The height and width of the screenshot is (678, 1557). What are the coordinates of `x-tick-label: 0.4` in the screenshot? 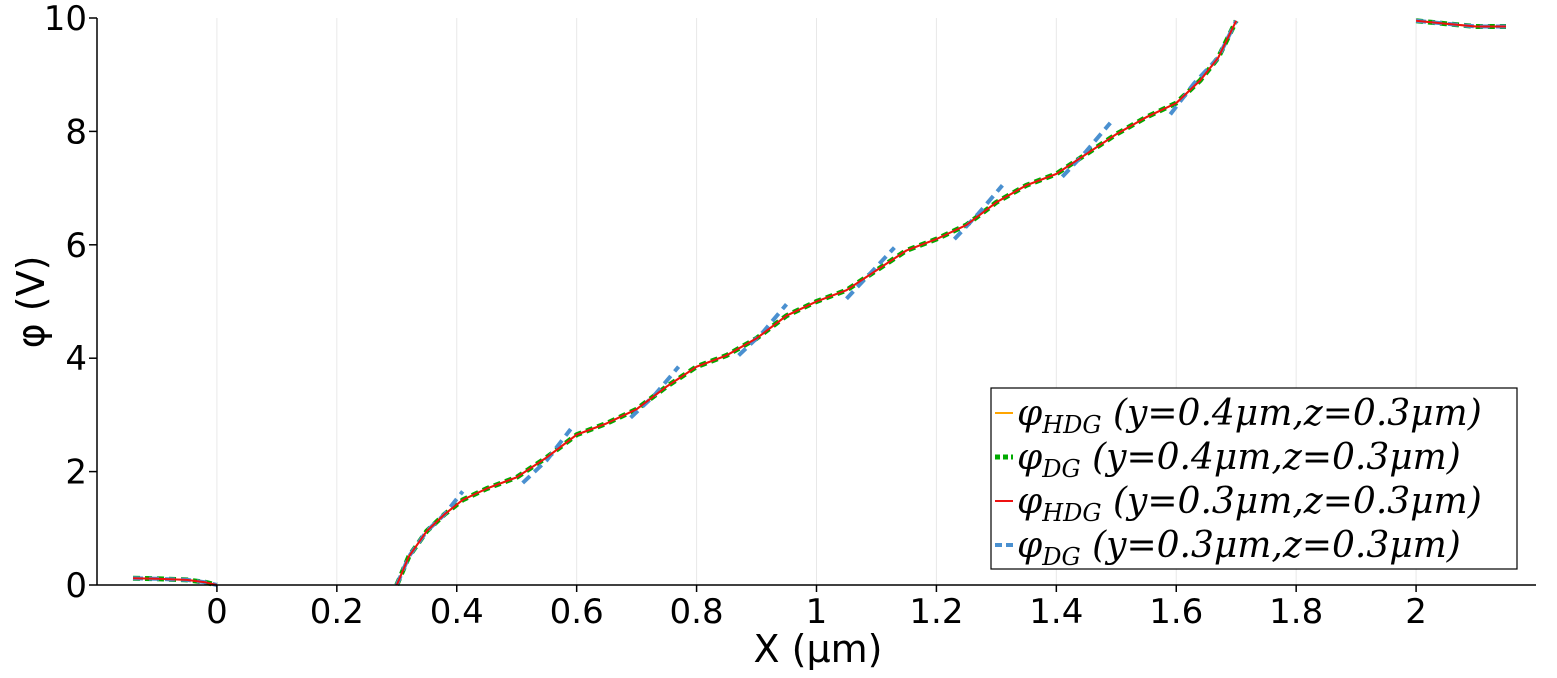 It's located at (457, 612).